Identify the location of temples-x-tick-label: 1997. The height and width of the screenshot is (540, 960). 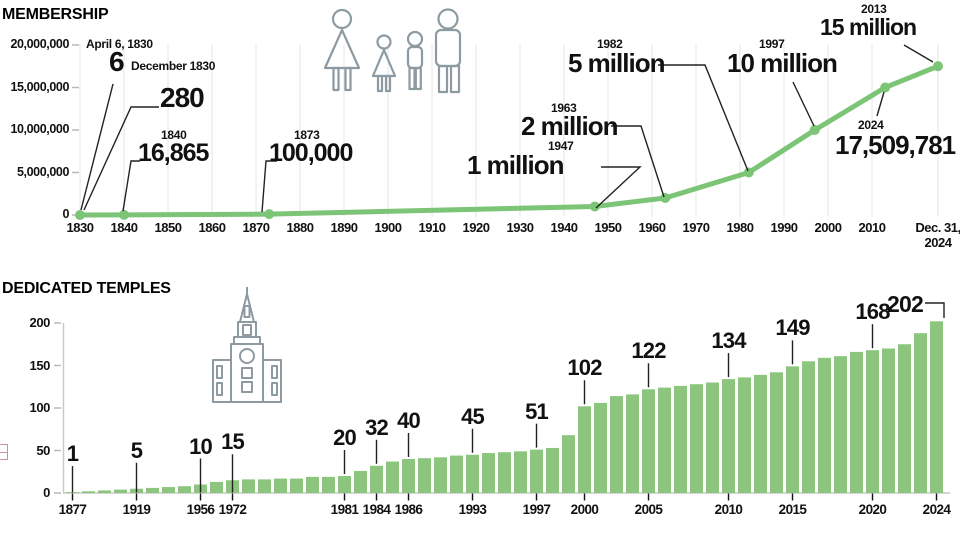
(536, 509).